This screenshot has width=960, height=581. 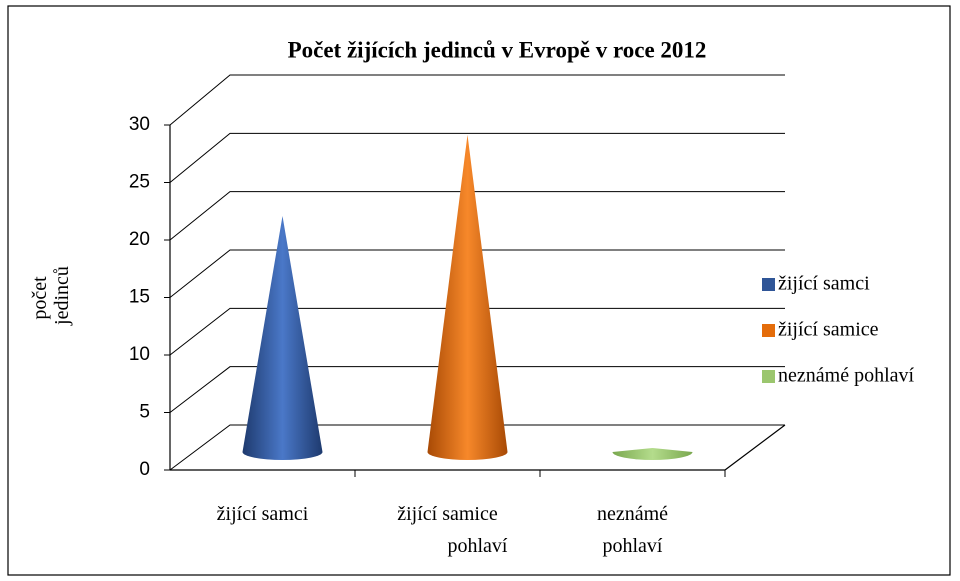 What do you see at coordinates (452, 530) in the screenshot?
I see `x-tick-label: žijící samice pohlaví` at bounding box center [452, 530].